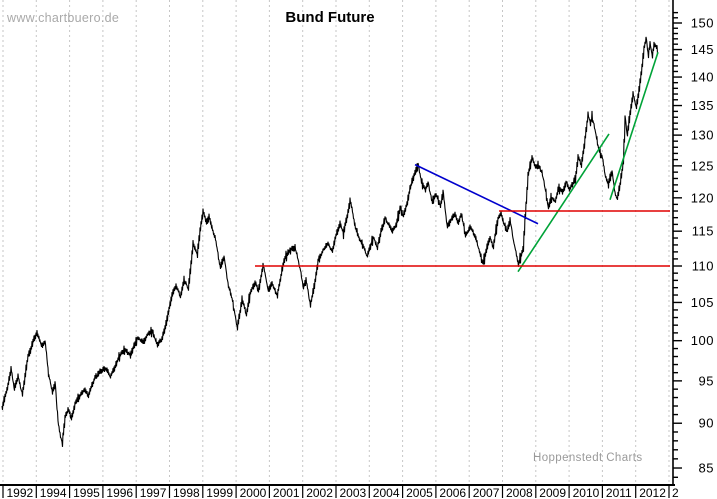 The image size is (717, 499). Describe the element at coordinates (186, 492) in the screenshot. I see `x-tick-label: 1998` at that location.